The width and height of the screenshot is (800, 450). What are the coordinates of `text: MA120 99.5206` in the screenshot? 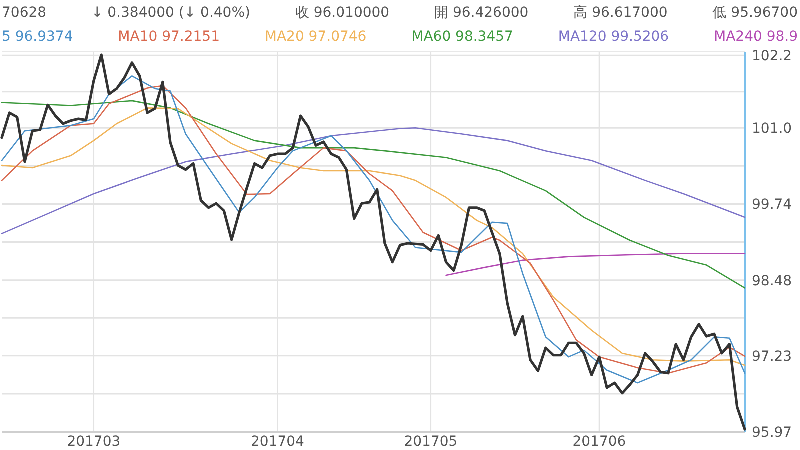 It's located at (614, 37).